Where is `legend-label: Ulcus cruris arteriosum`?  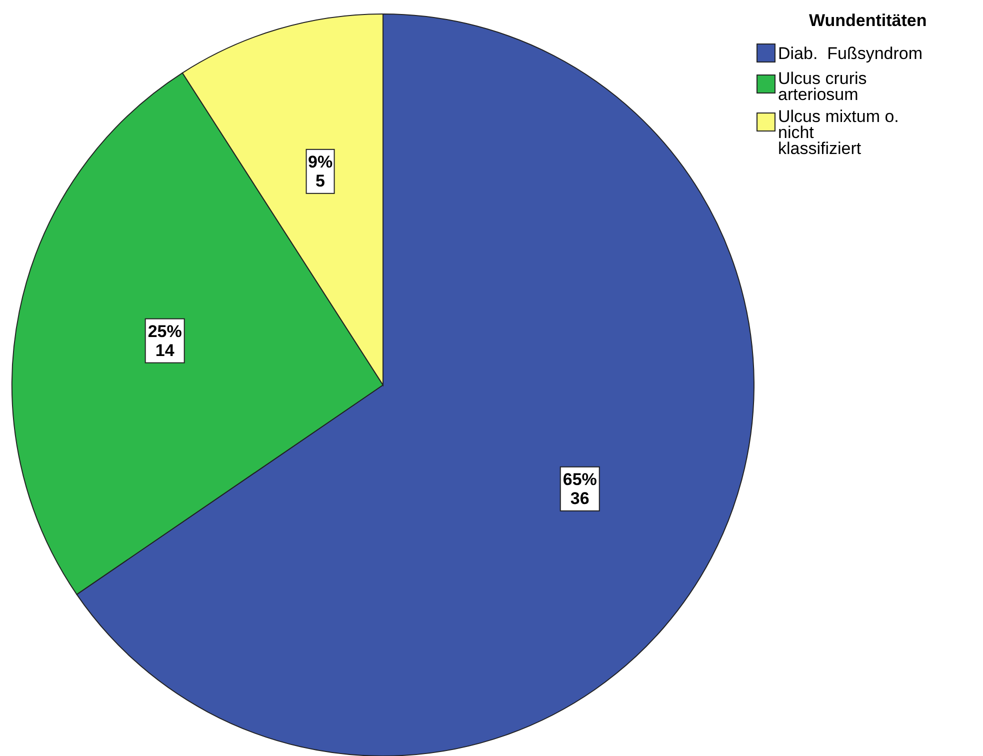 legend-label: Ulcus cruris arteriosum is located at coordinates (822, 86).